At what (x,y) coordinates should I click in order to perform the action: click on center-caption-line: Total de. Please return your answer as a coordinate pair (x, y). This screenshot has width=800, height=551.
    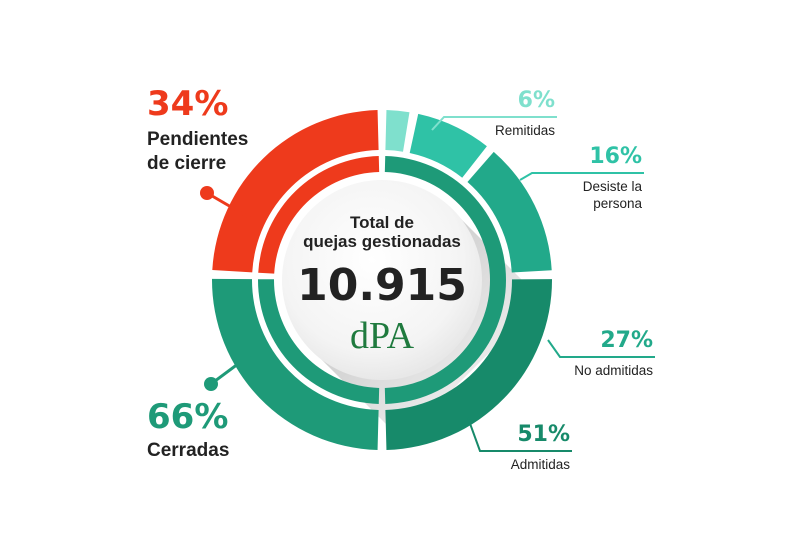
    Looking at the image, I should click on (382, 222).